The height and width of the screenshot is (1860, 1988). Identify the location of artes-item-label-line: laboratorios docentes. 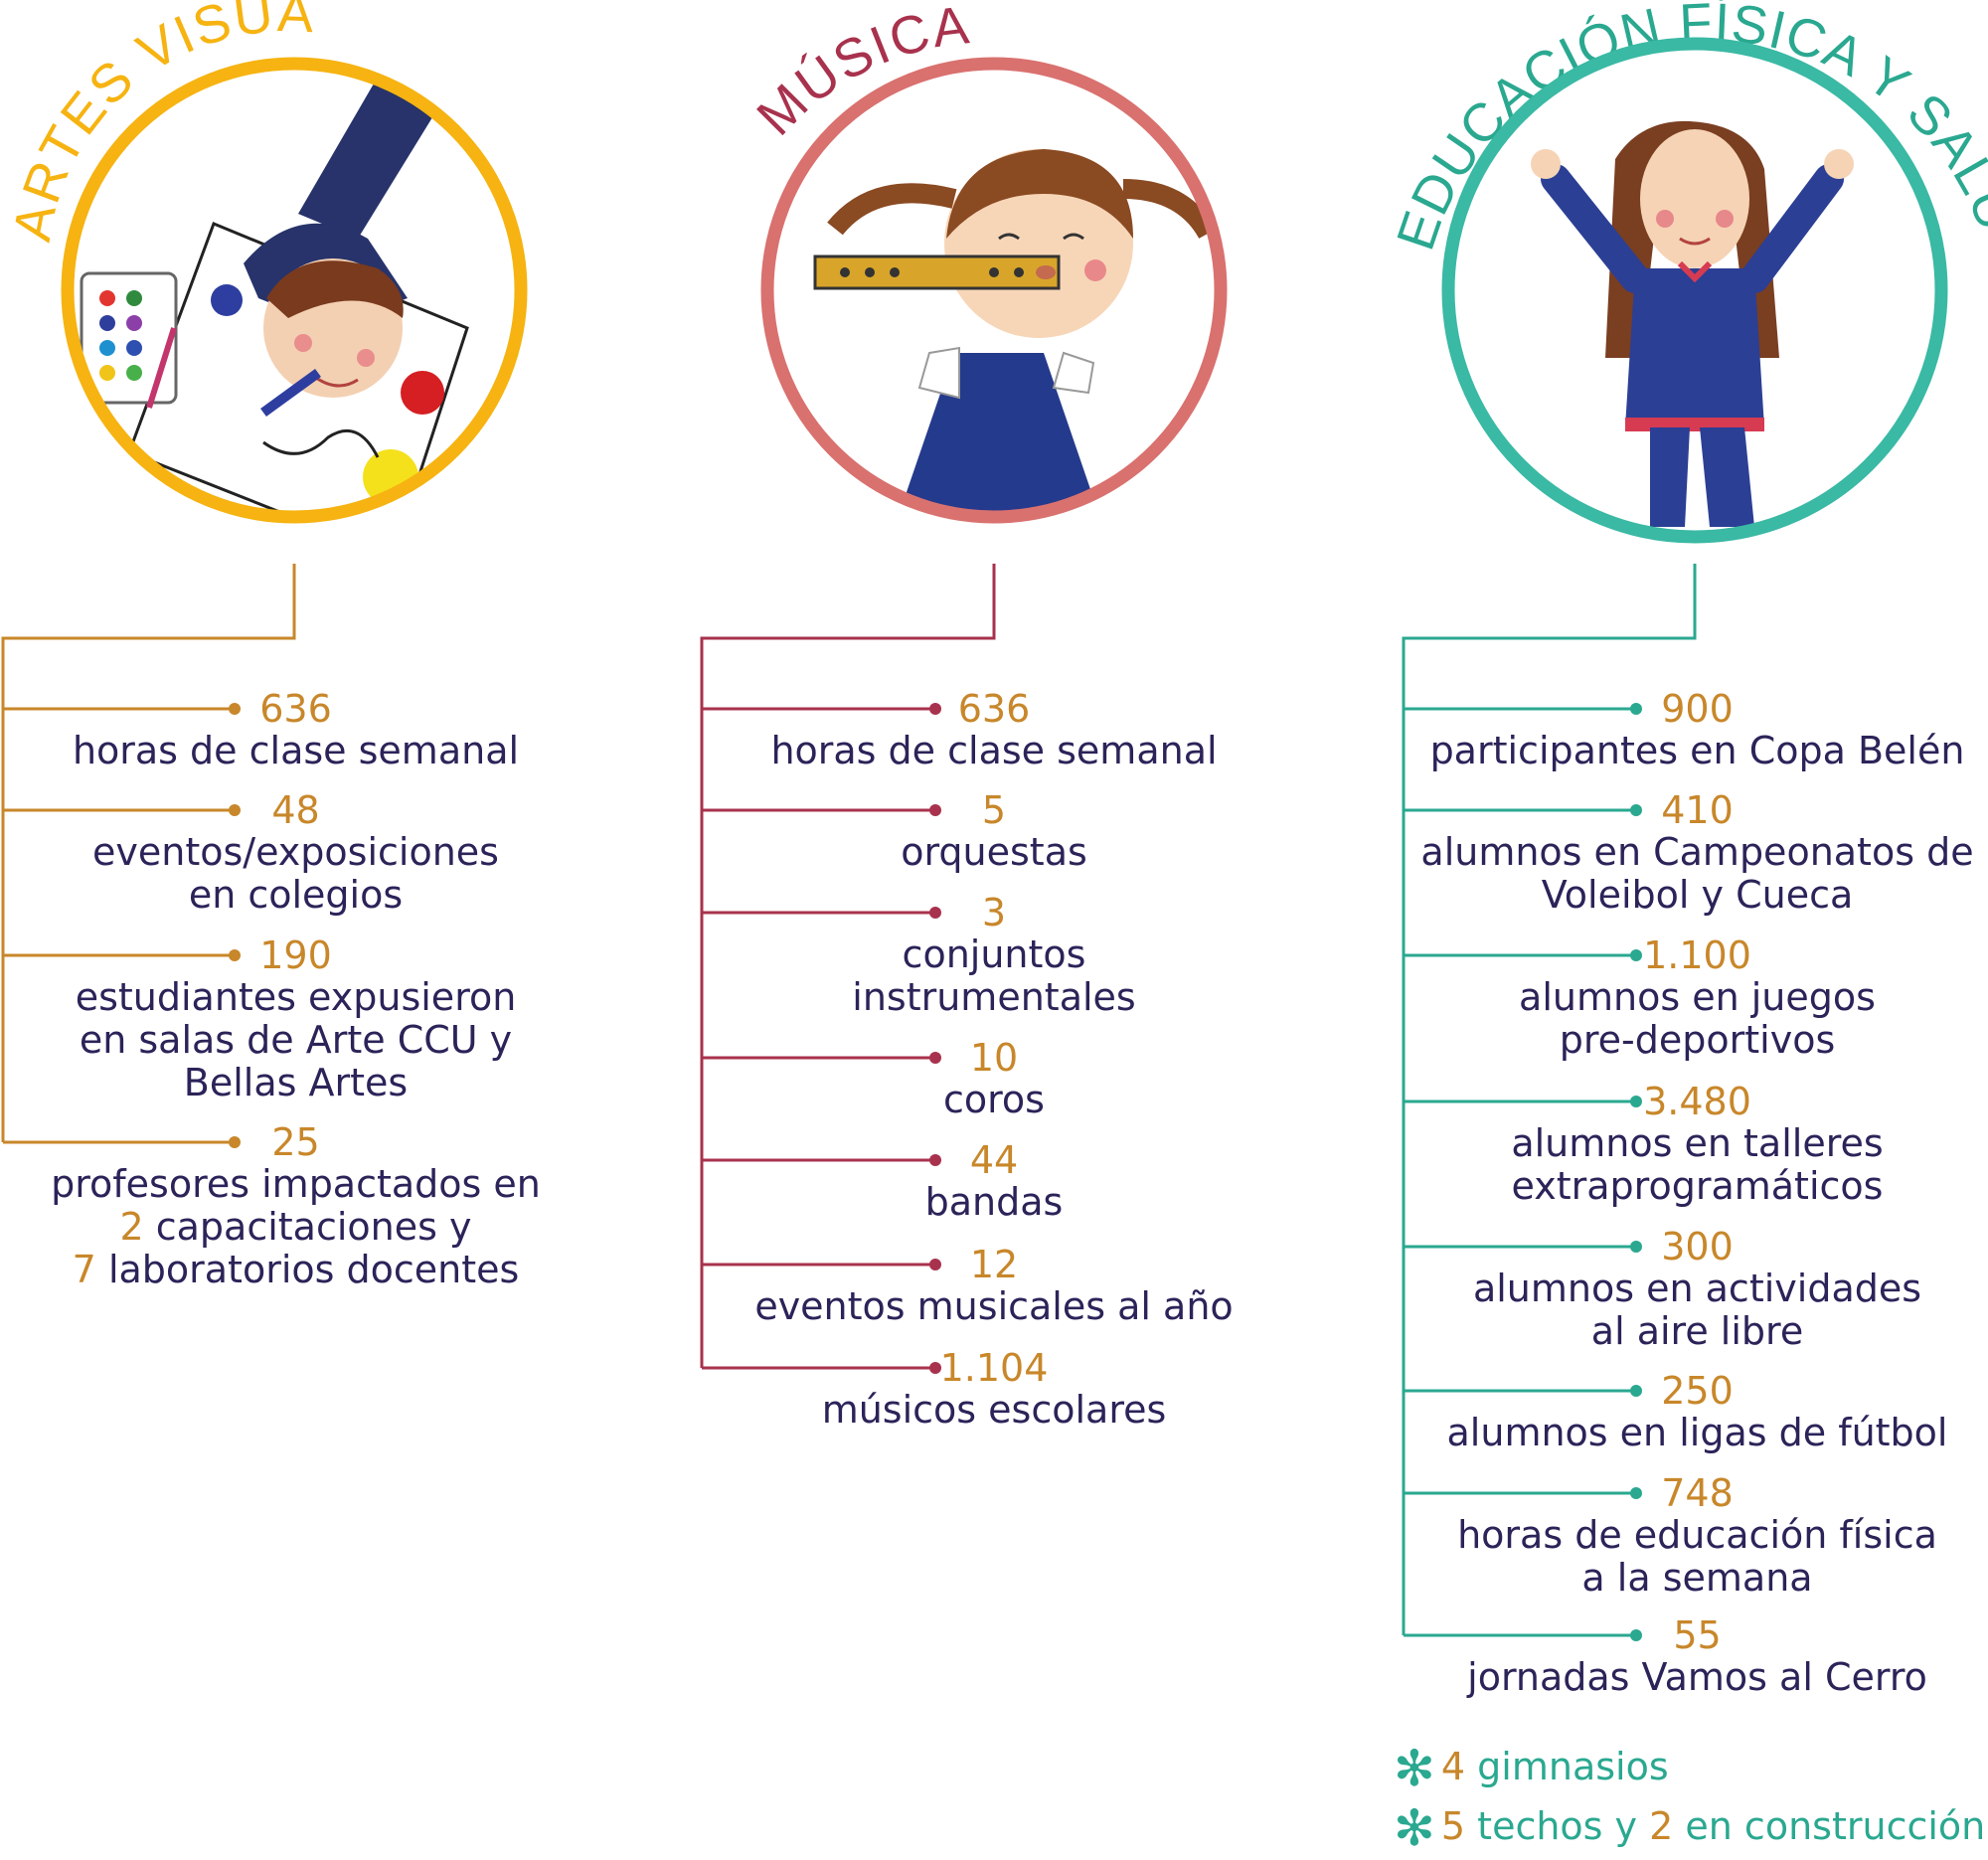
(307, 1269).